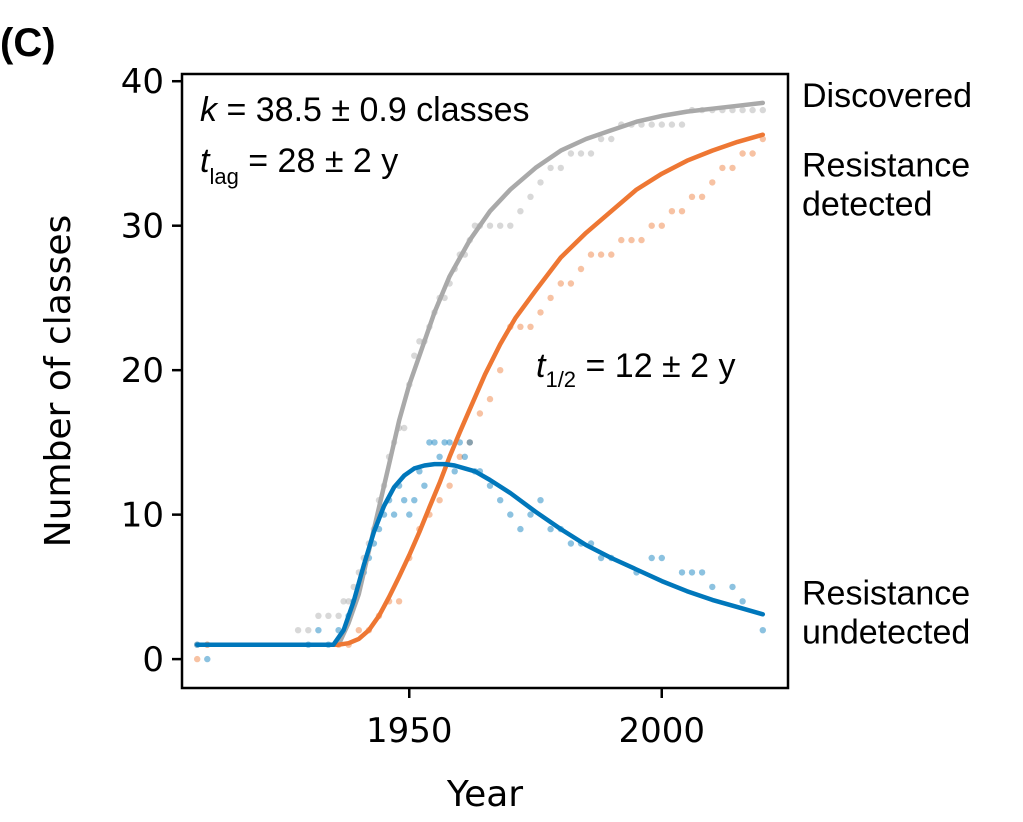 This screenshot has width=1023, height=822. Describe the element at coordinates (480, 554) in the screenshot. I see `resistance-undetected-fit-line` at that location.